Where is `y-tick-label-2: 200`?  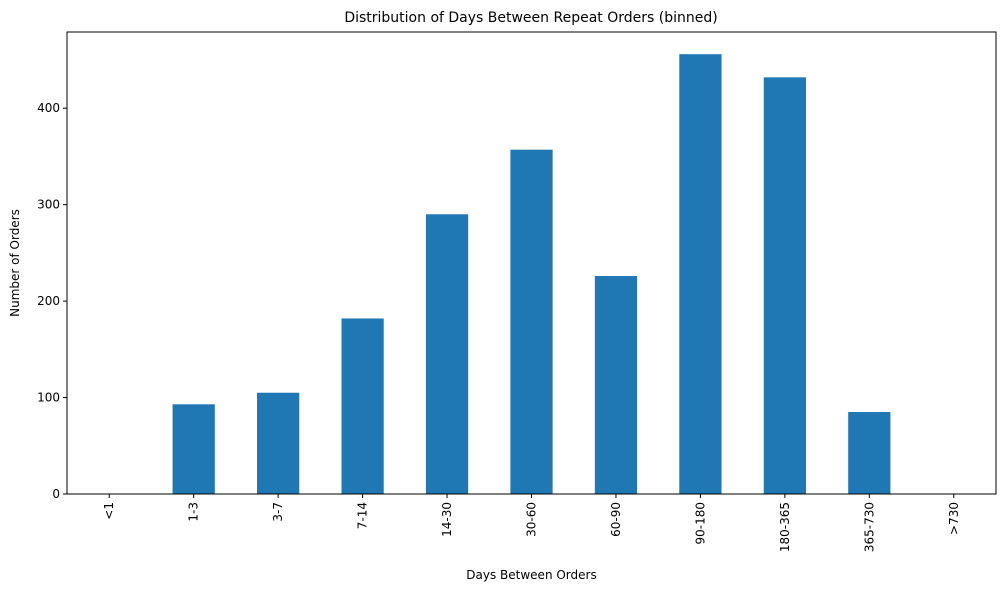 y-tick-label-2: 200 is located at coordinates (48, 301).